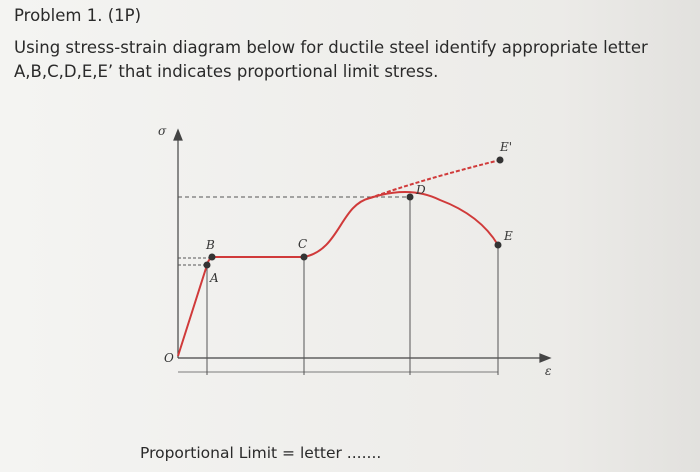 The image size is (700, 472). Describe the element at coordinates (162, 131) in the screenshot. I see `y-axis-label: σ` at that location.